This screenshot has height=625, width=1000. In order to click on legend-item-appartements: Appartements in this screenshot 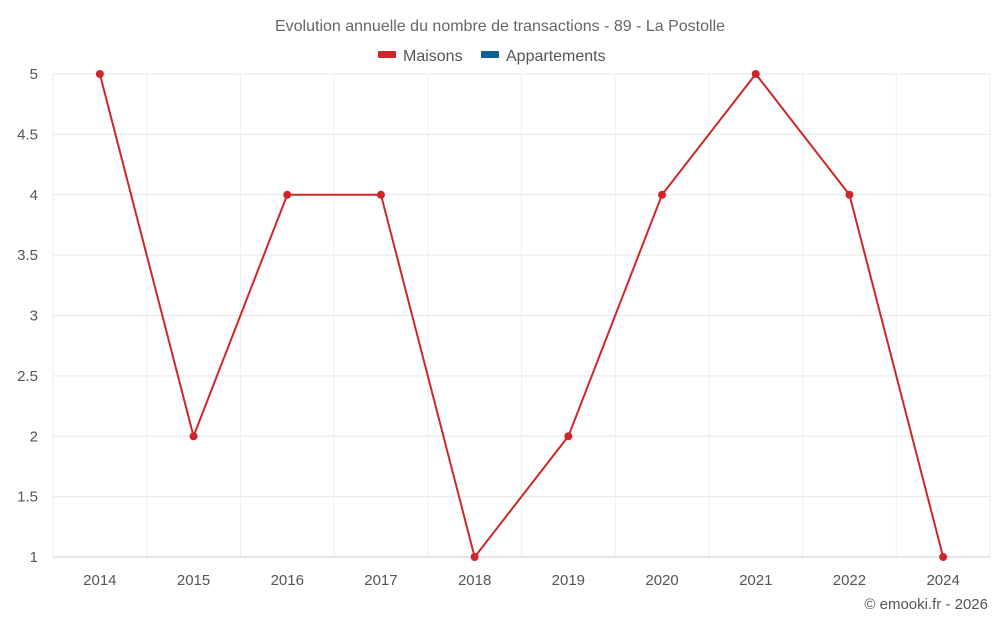, I will do `click(543, 56)`.